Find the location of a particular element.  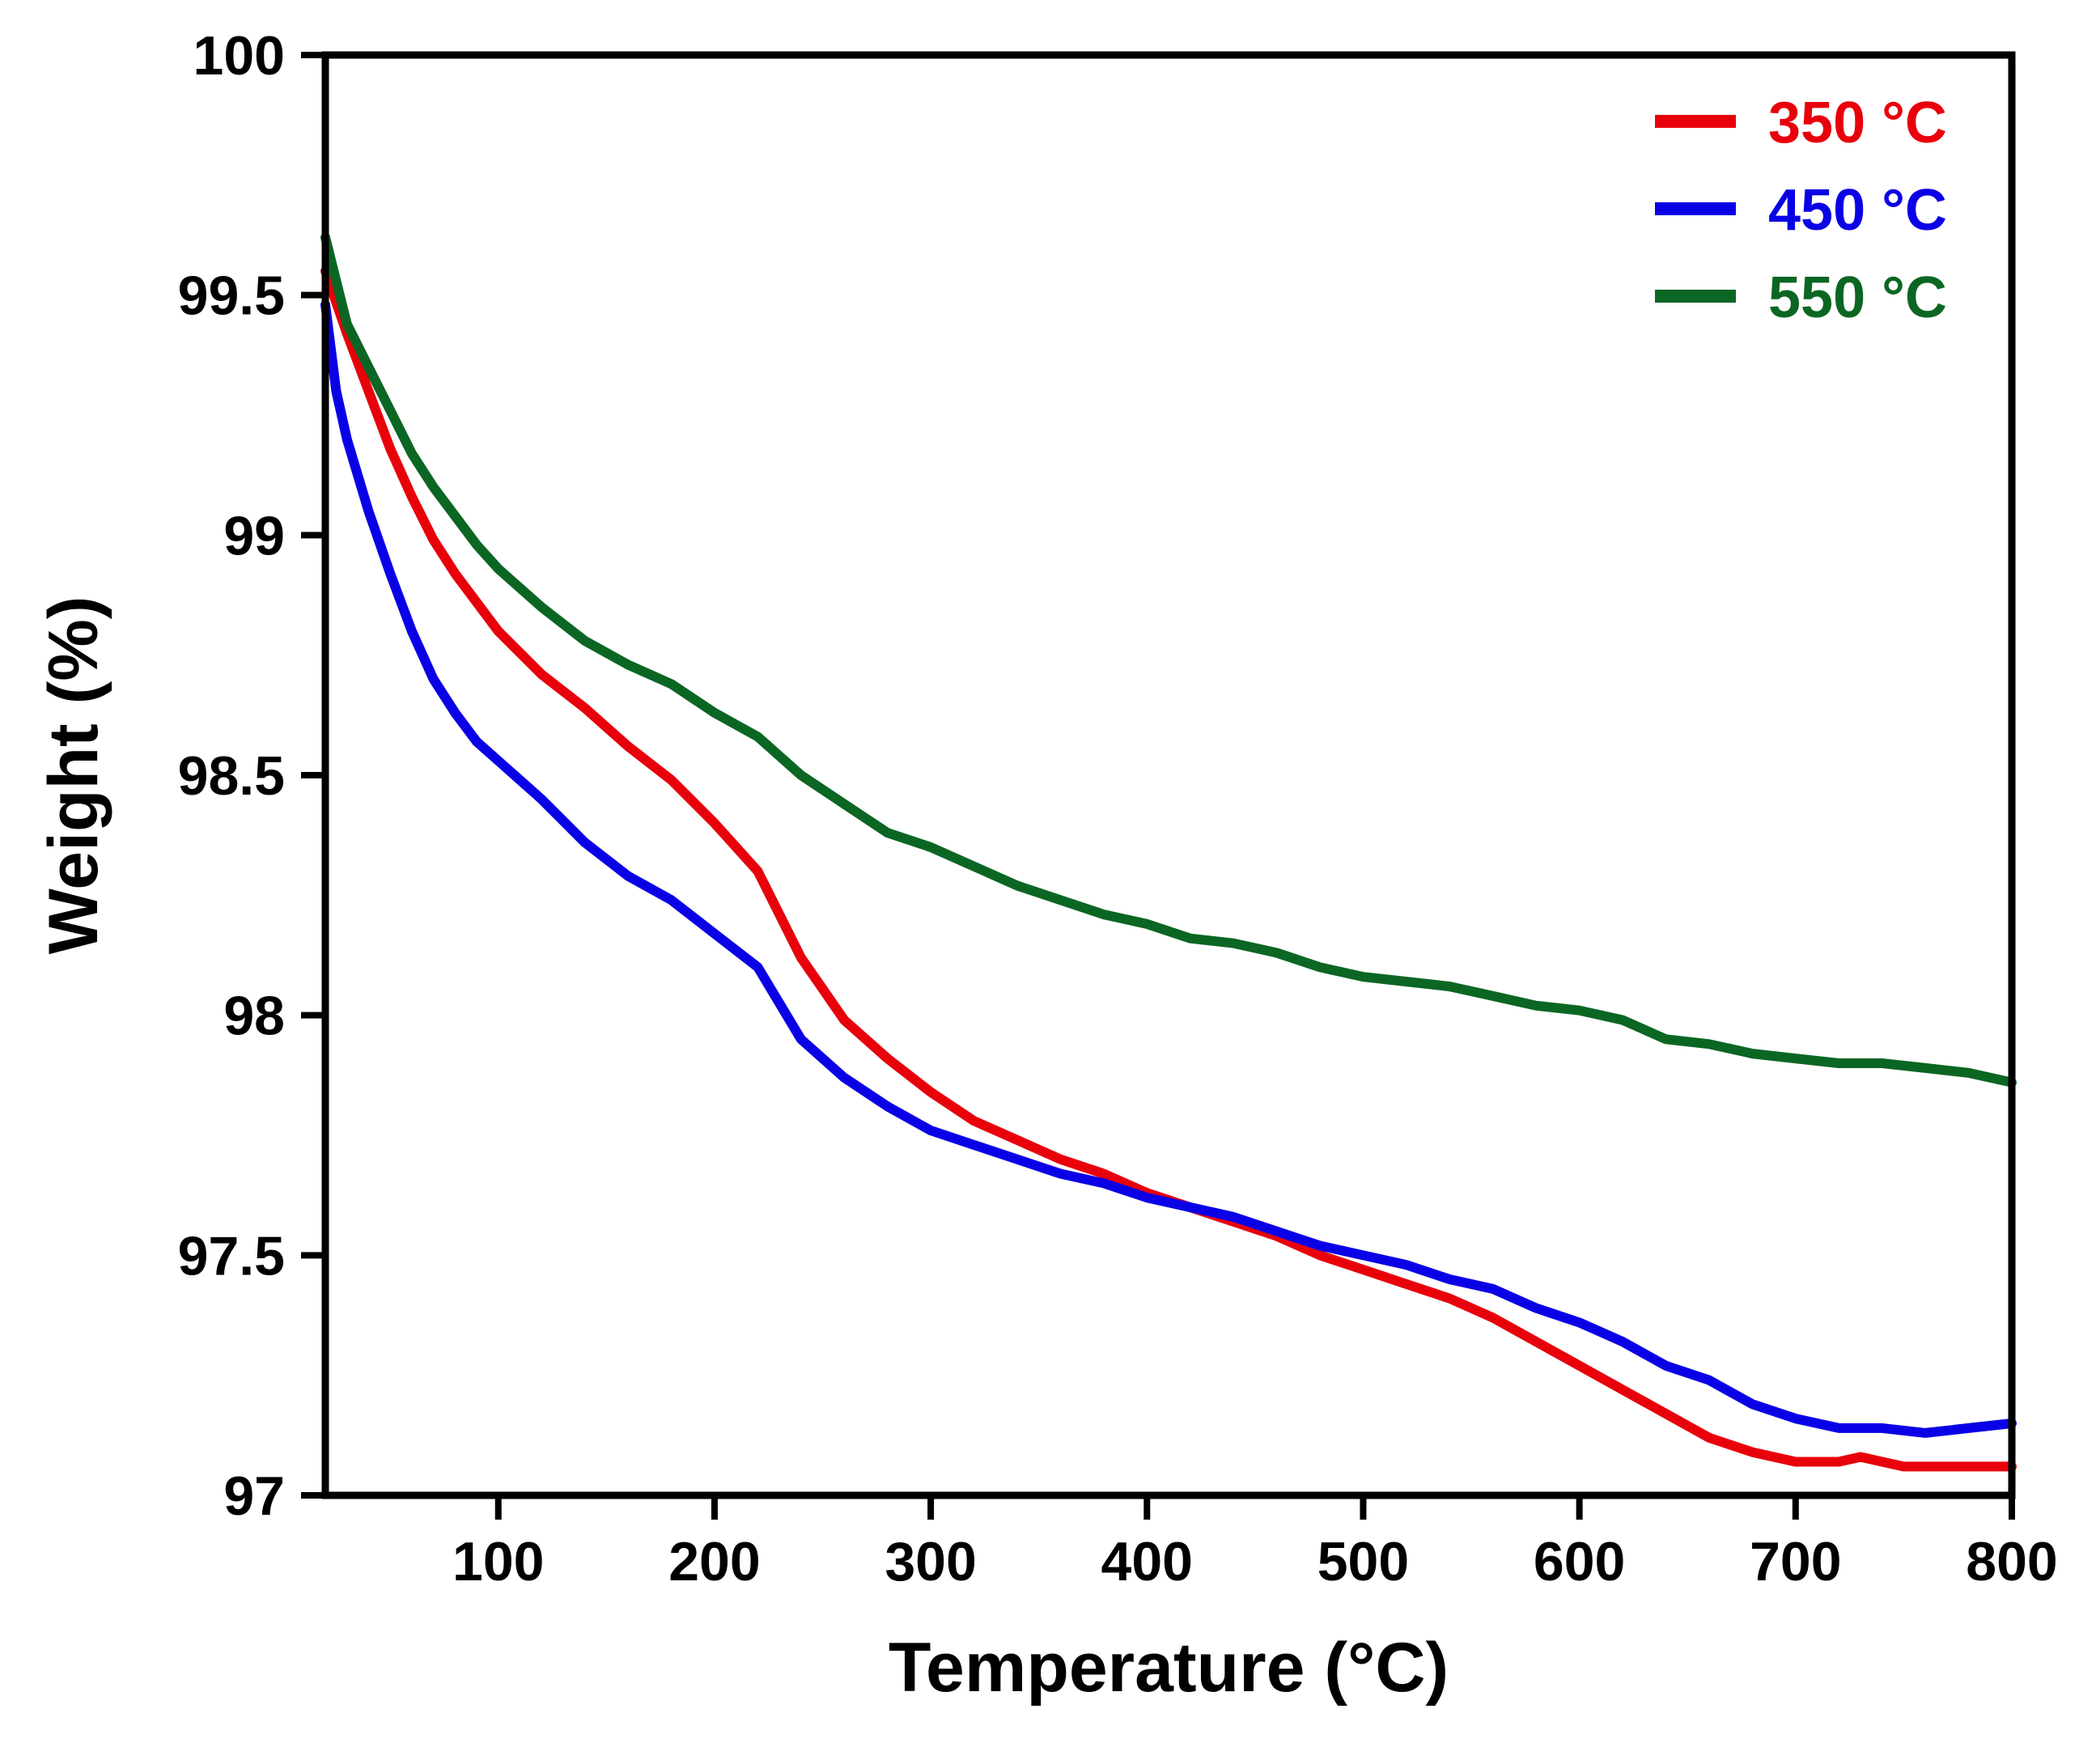

x-tick-label: 300 is located at coordinates (930, 1561).